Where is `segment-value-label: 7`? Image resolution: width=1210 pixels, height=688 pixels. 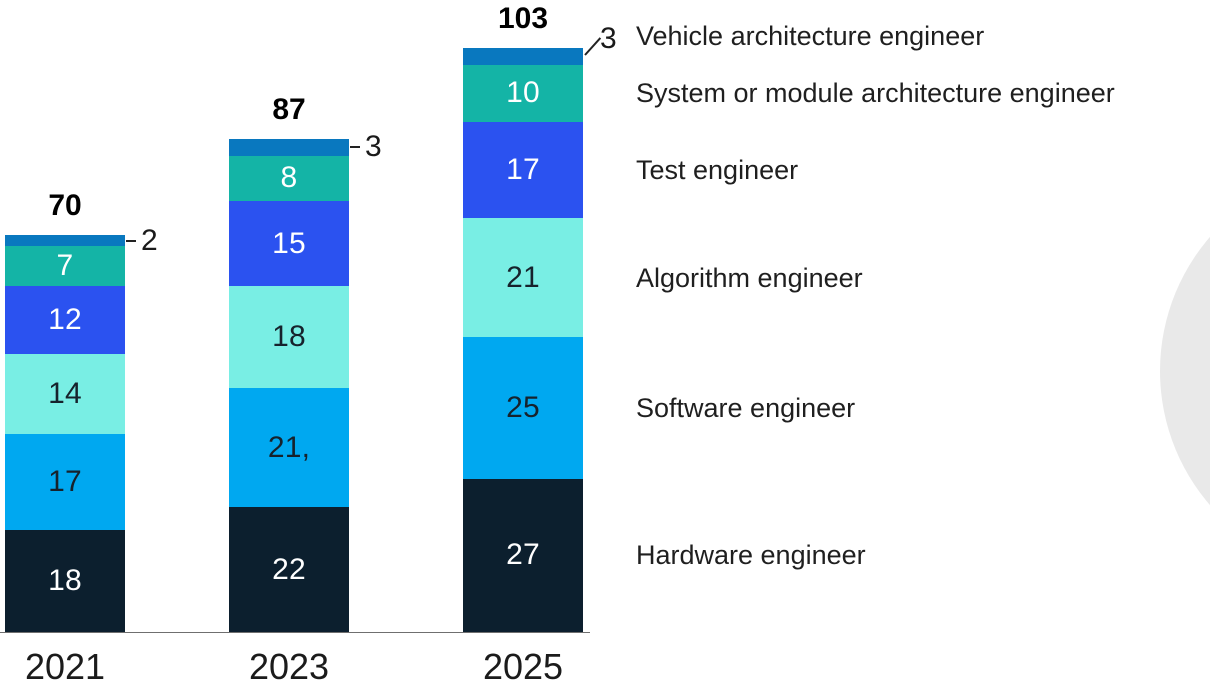 segment-value-label: 7 is located at coordinates (65, 266).